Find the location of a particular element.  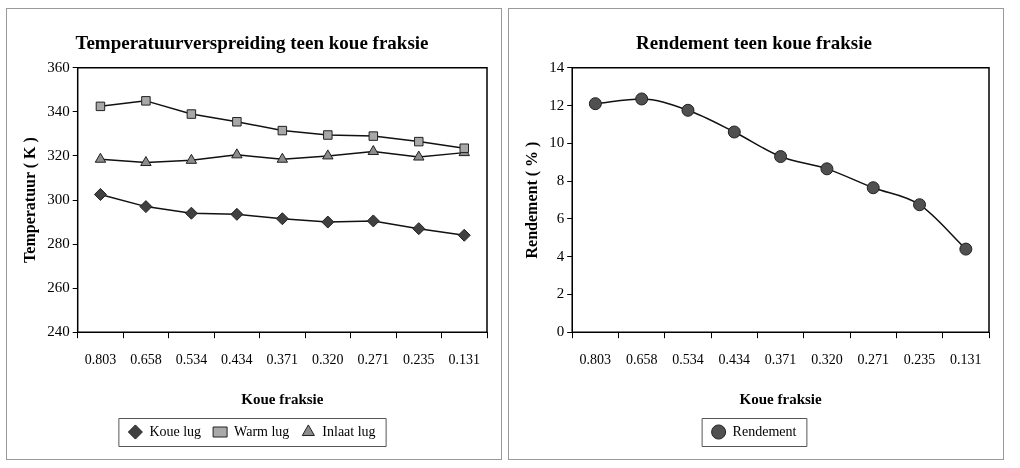

y-tick-label: 300 is located at coordinates (58, 198).